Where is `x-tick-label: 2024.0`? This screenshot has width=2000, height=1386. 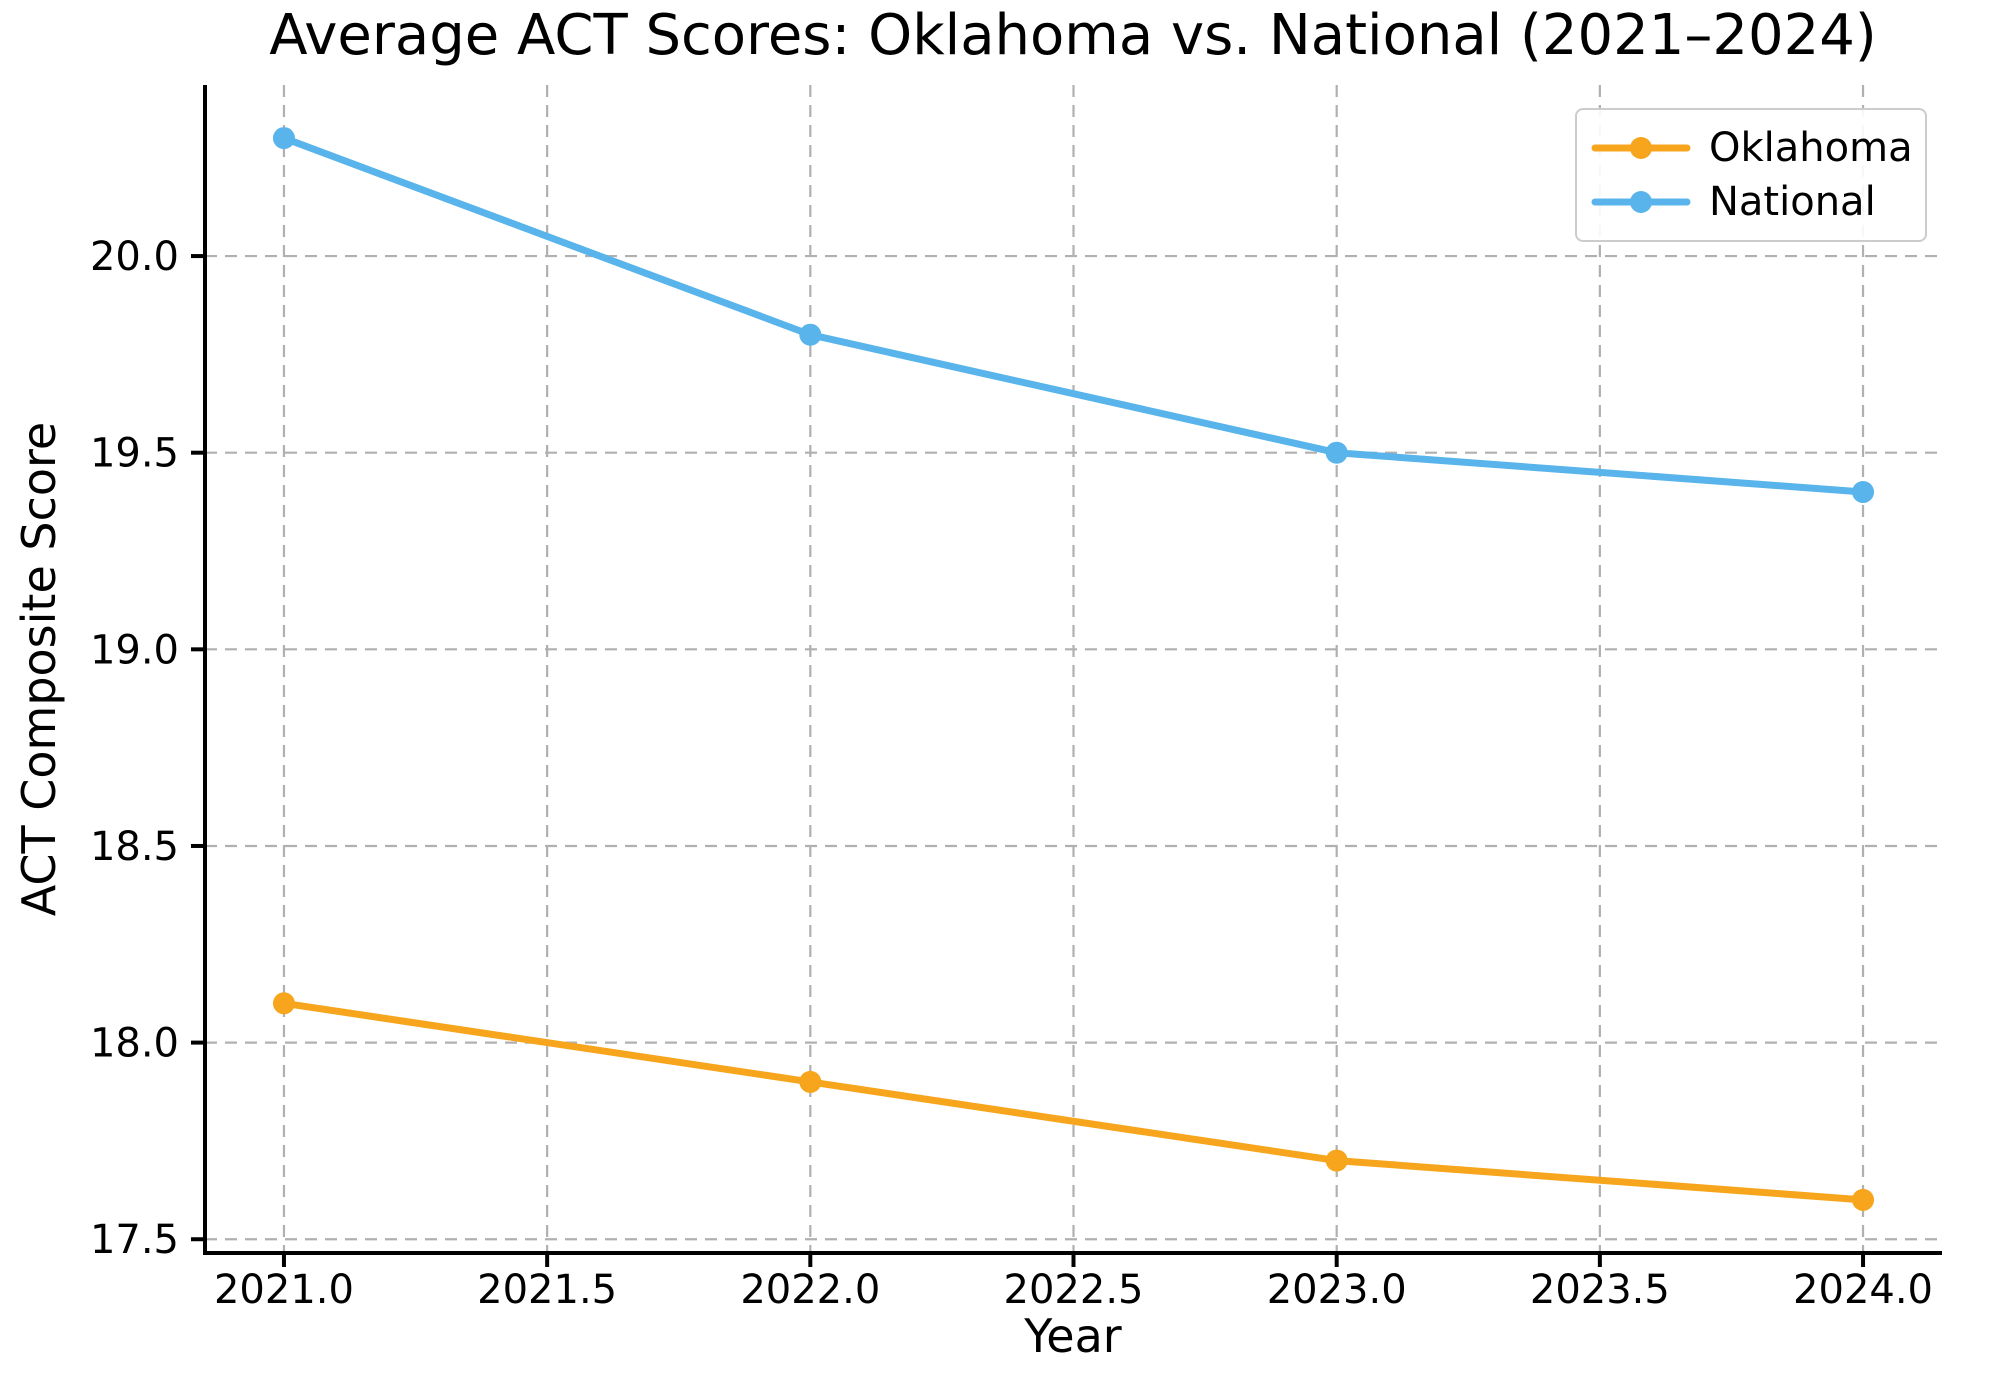
x-tick-label: 2024.0 is located at coordinates (1863, 1290).